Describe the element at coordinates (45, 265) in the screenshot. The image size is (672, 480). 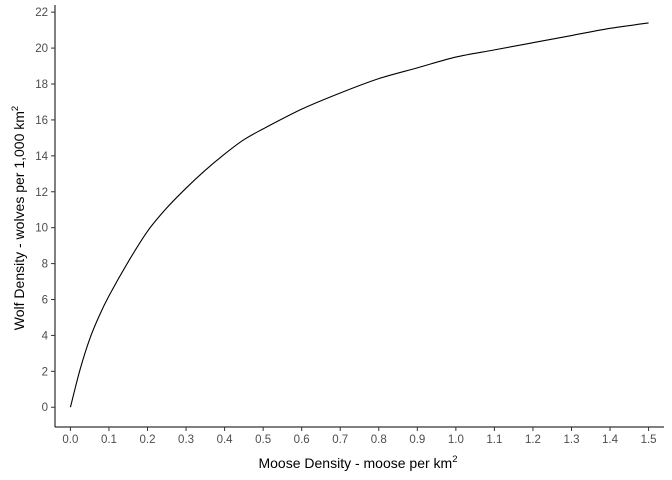
I see `y-tick-label: 8` at that location.